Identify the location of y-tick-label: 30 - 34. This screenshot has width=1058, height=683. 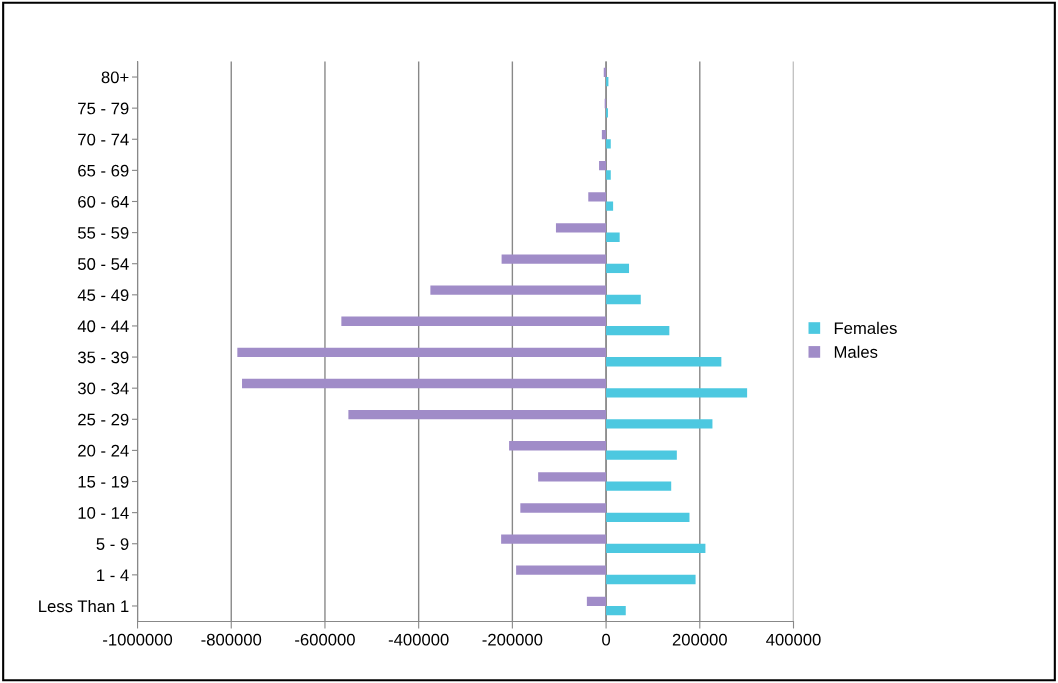
(103, 388).